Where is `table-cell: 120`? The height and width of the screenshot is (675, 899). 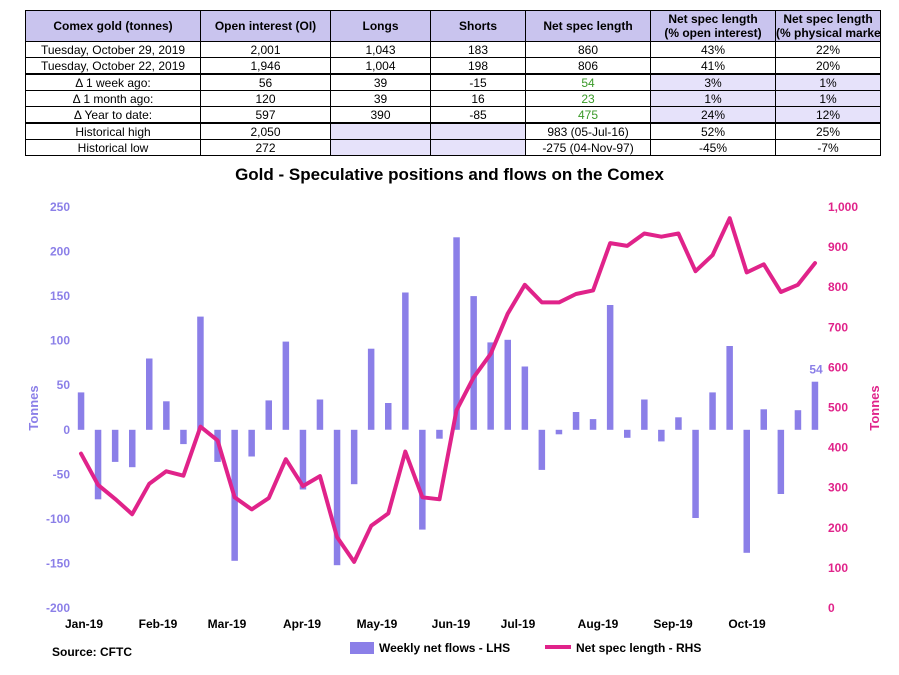 table-cell: 120 is located at coordinates (265, 98).